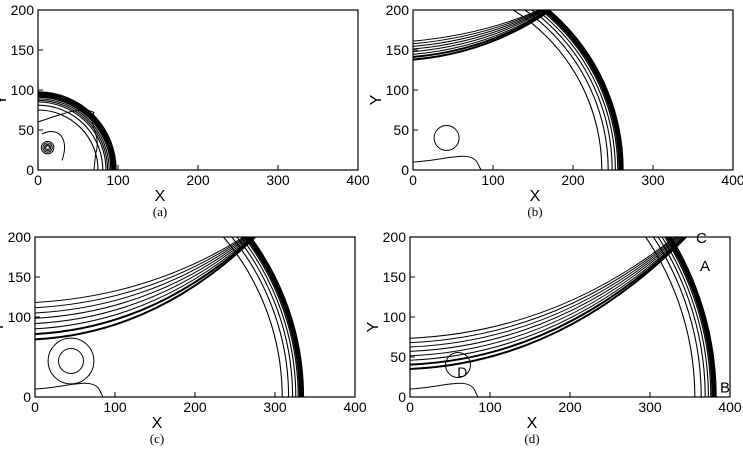 Image resolution: width=743 pixels, height=454 pixels. I want to click on annotation-b: B, so click(725, 388).